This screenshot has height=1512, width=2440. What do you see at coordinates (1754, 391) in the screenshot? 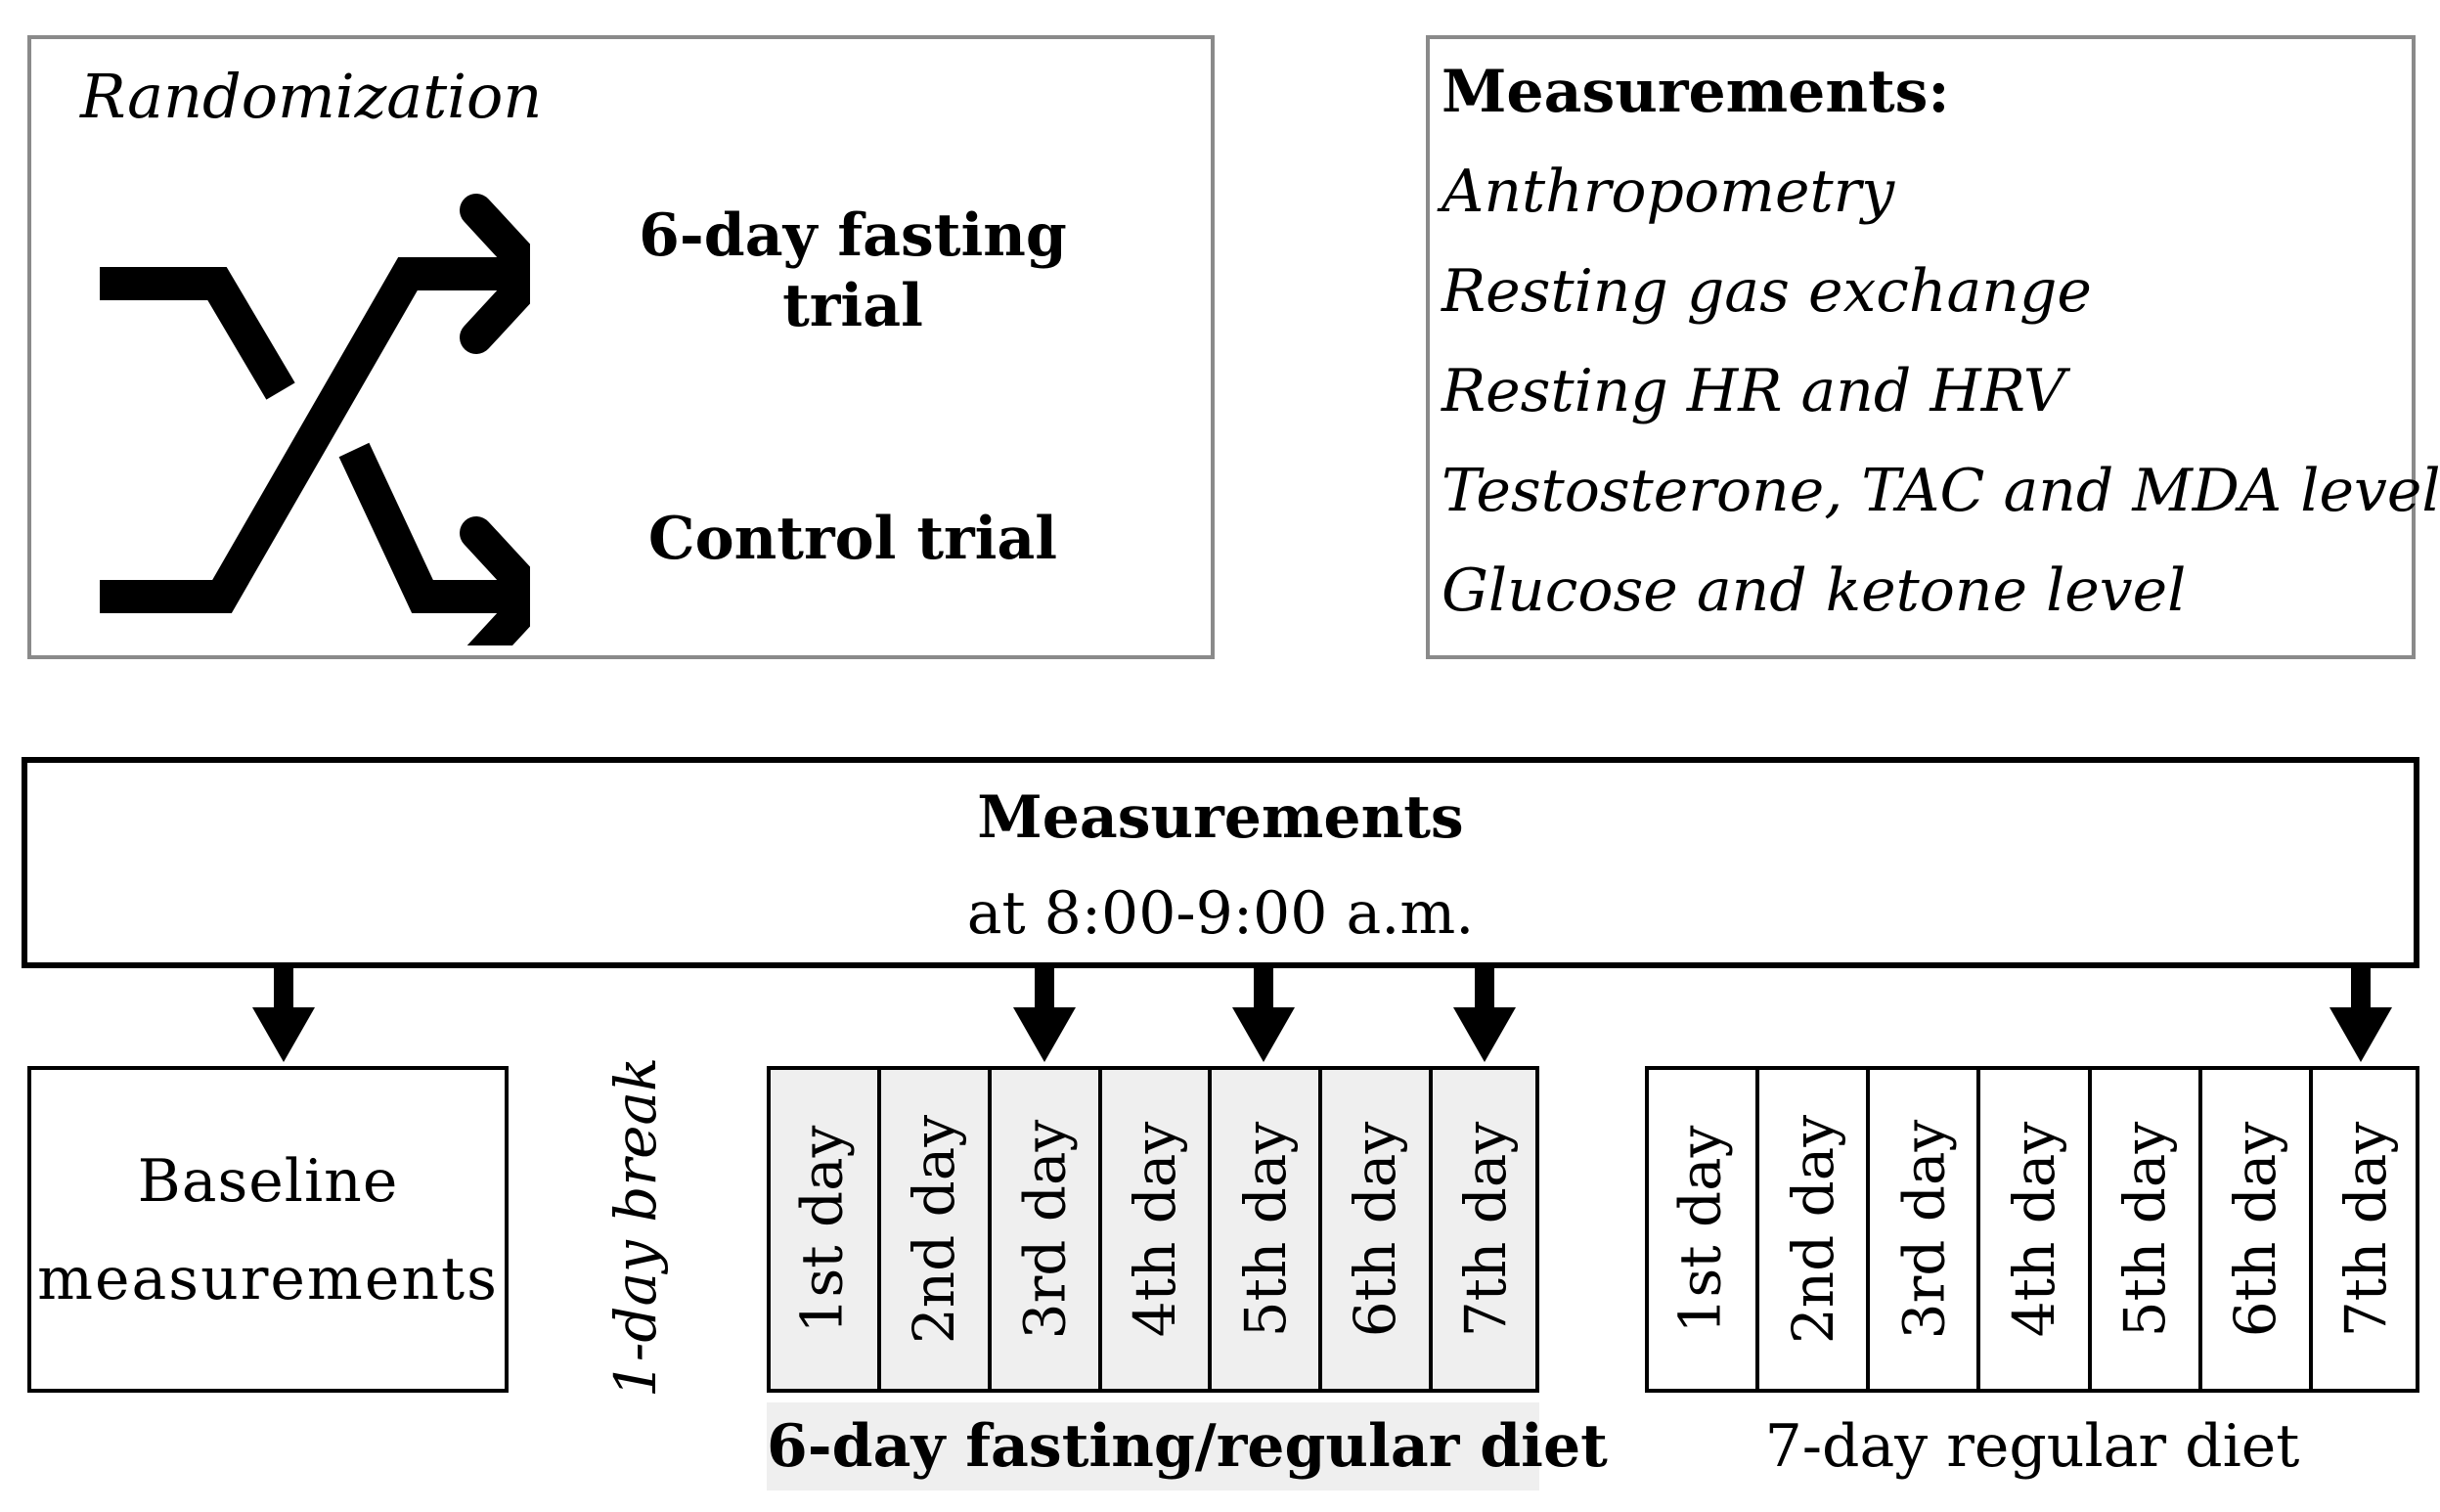
I see `measurement-item: Resting HR and HRV` at bounding box center [1754, 391].